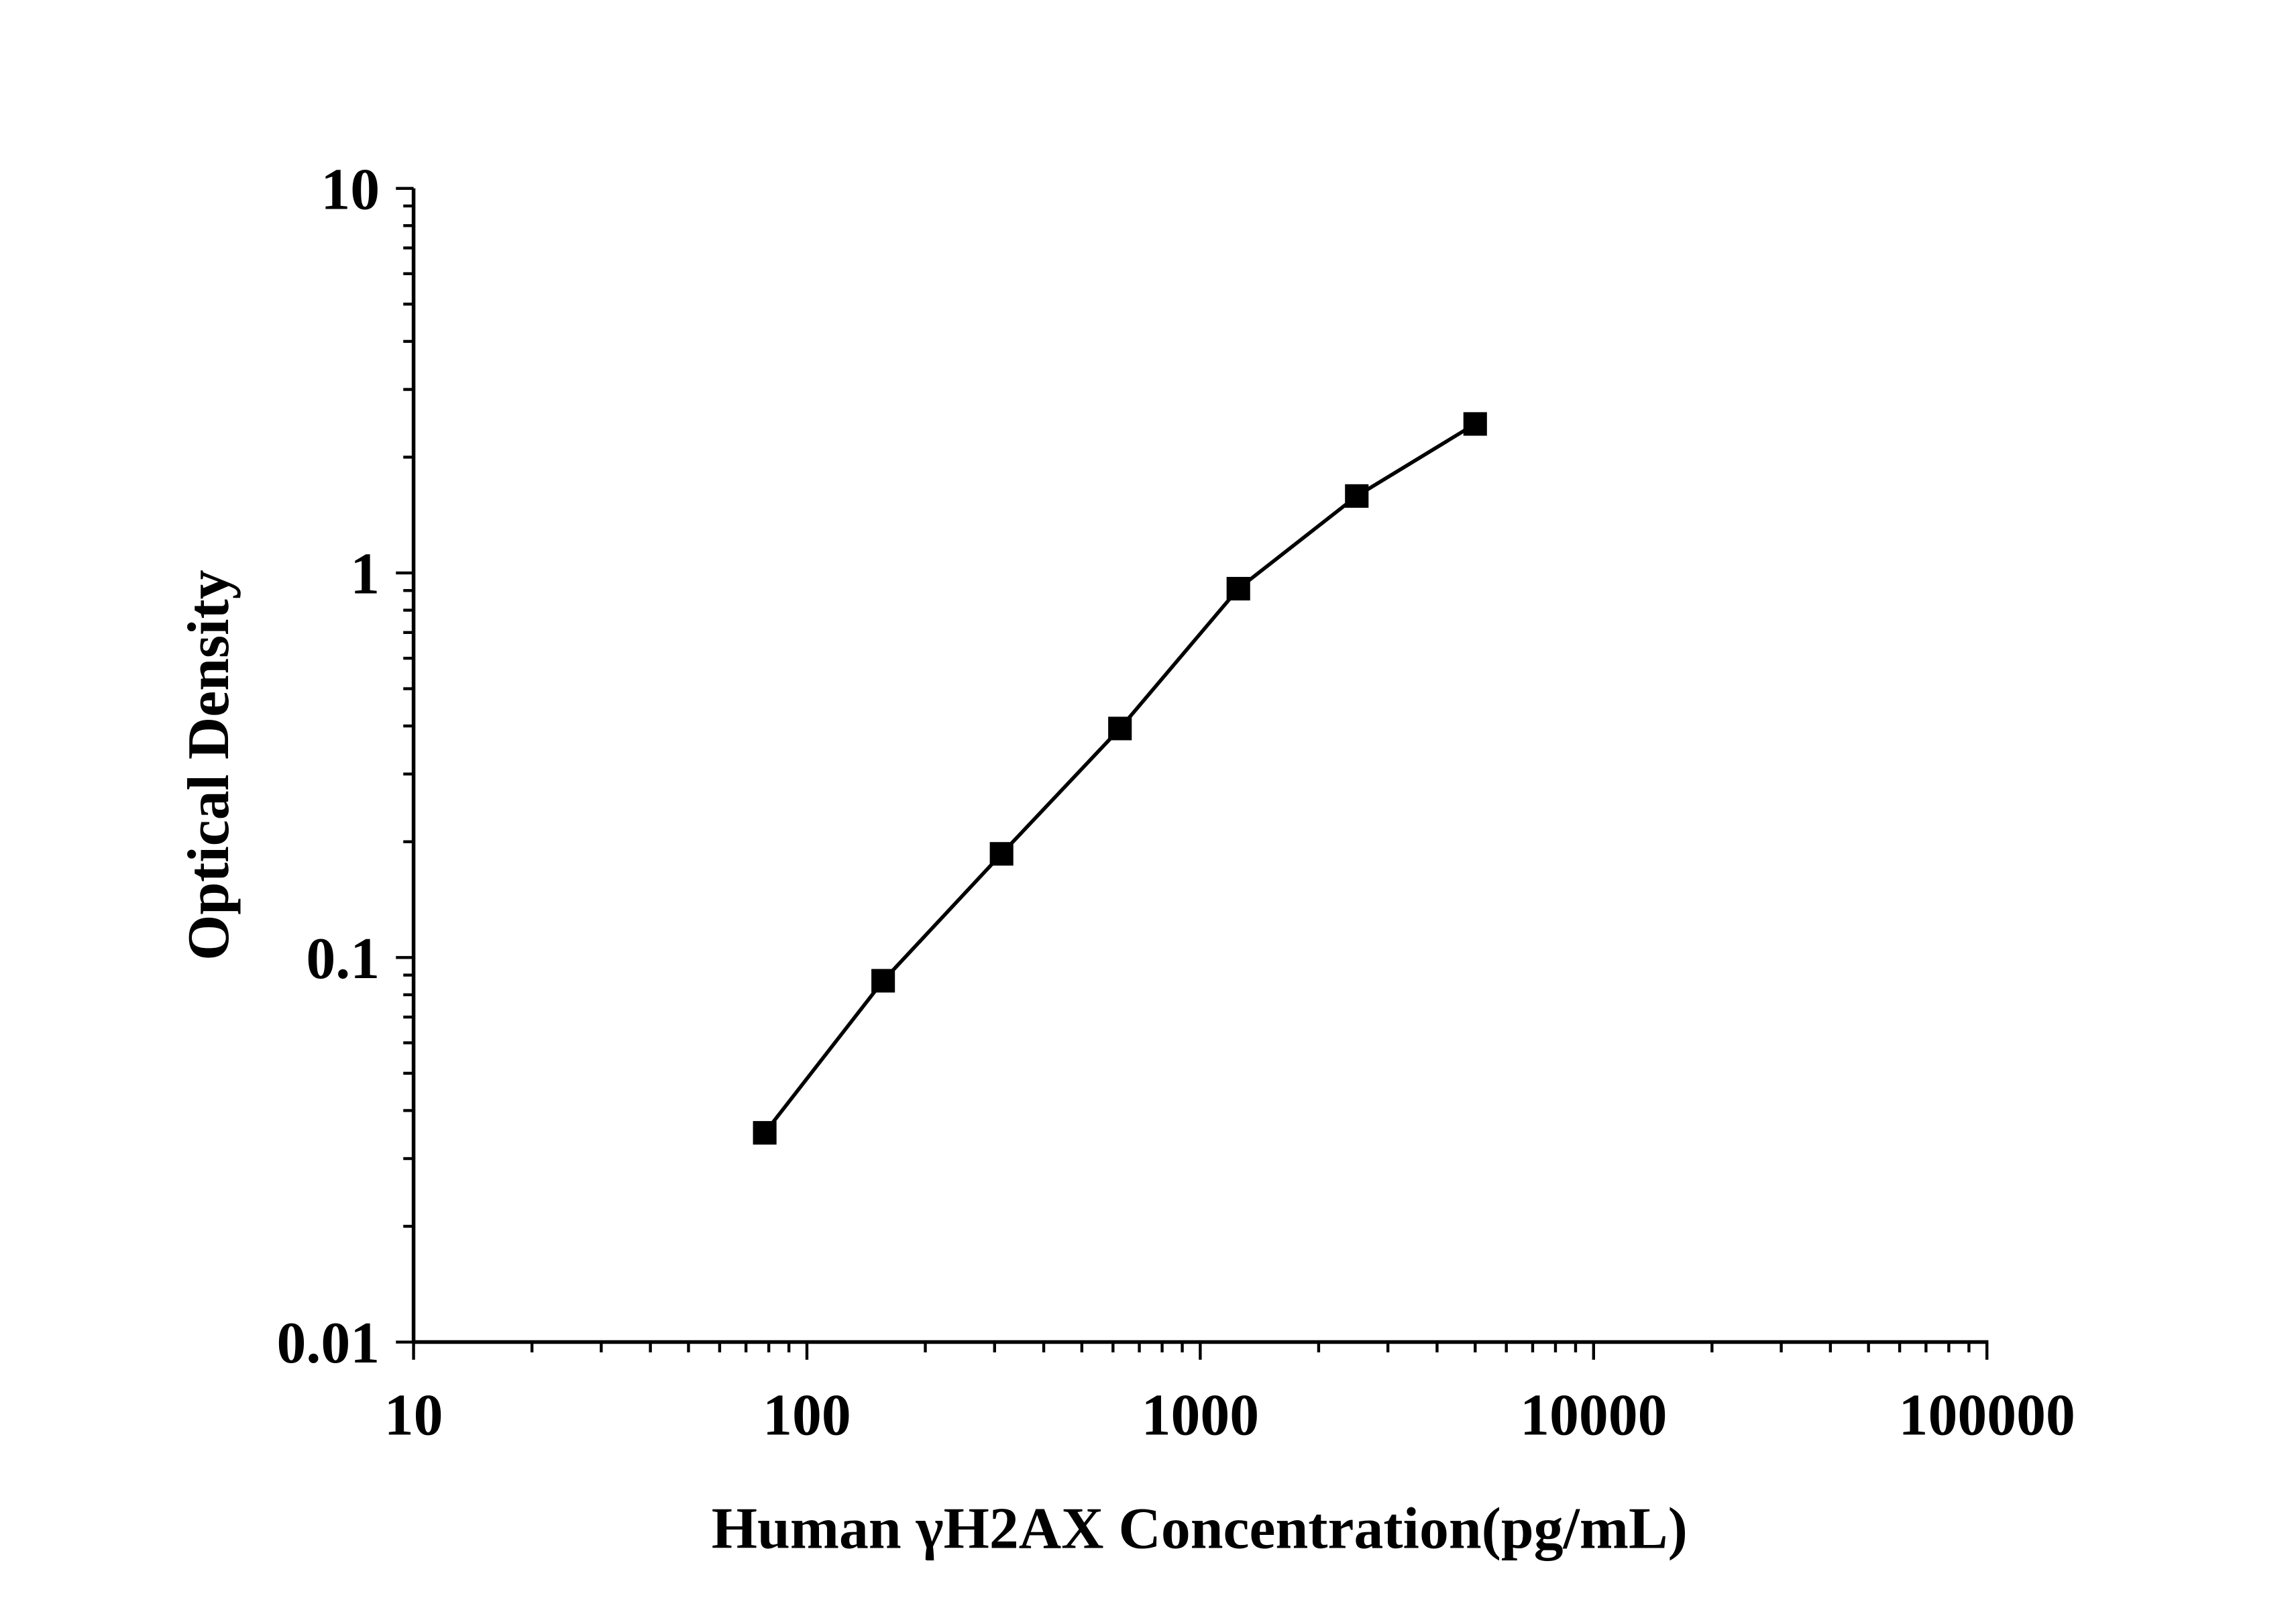  What do you see at coordinates (1201, 1415) in the screenshot?
I see `x-tick-label: 1000` at bounding box center [1201, 1415].